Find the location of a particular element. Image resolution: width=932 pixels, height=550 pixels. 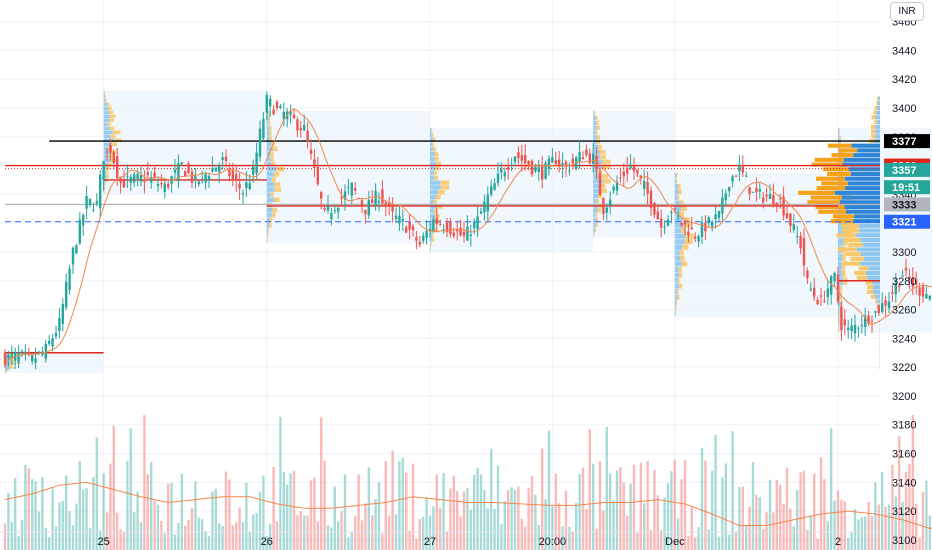

time-tick-label: Dec is located at coordinates (675, 542).